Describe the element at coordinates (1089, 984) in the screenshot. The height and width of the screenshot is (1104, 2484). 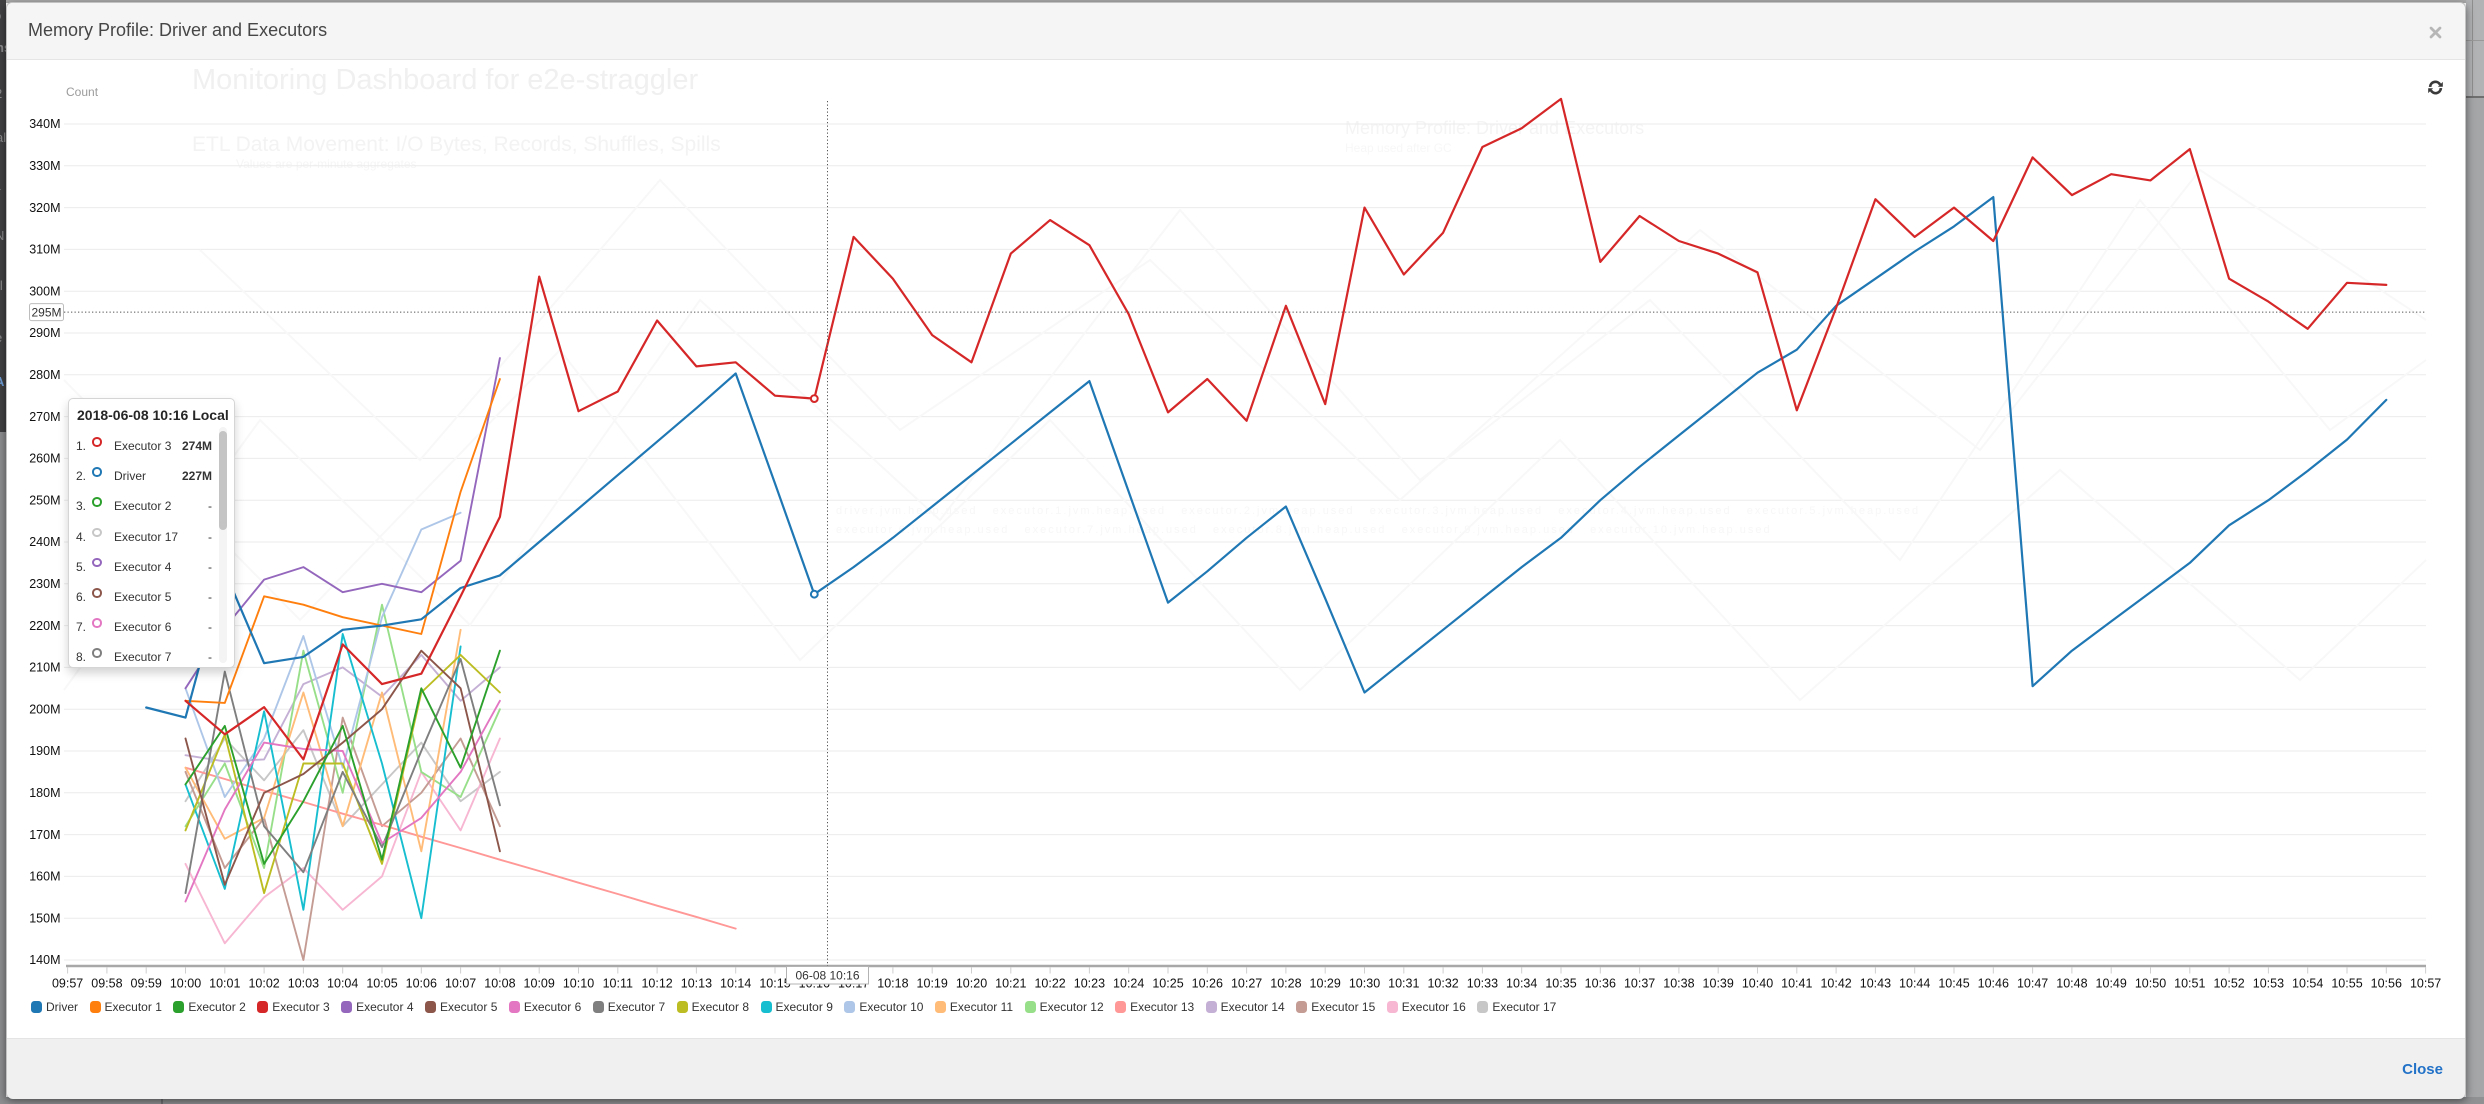
I see `svg-text: 10:23` at that location.